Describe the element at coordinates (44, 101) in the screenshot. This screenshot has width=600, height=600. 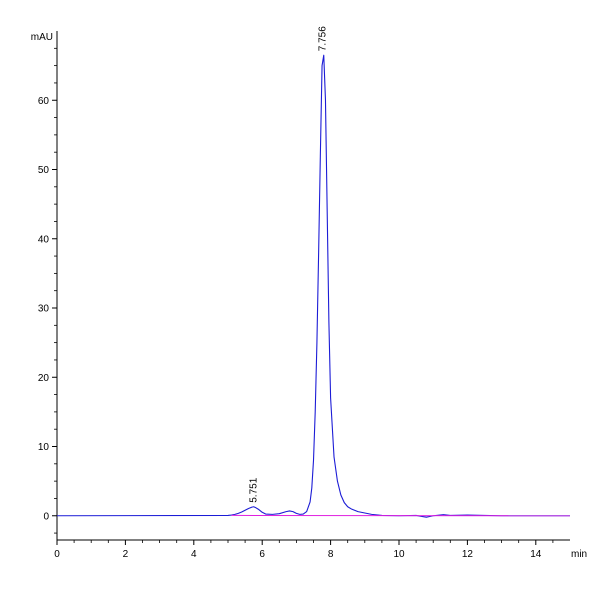
I see `y-tick-label: 60` at that location.